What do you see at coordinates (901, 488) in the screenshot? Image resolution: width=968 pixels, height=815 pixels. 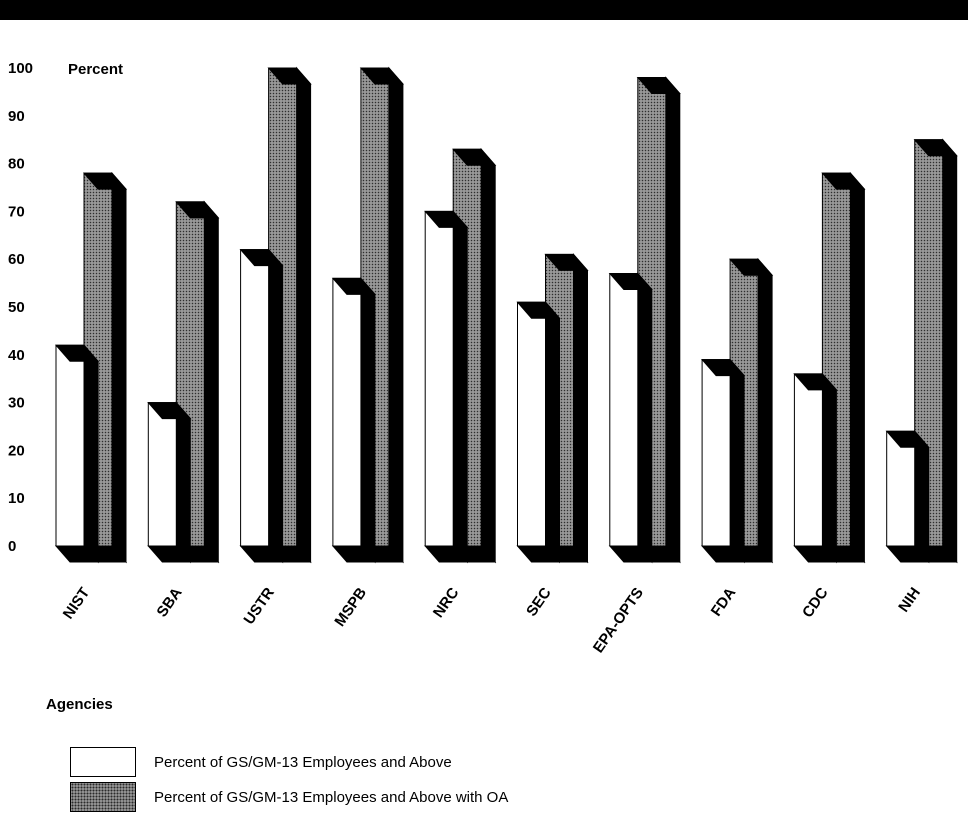 I see `bar-nih-employees-front` at bounding box center [901, 488].